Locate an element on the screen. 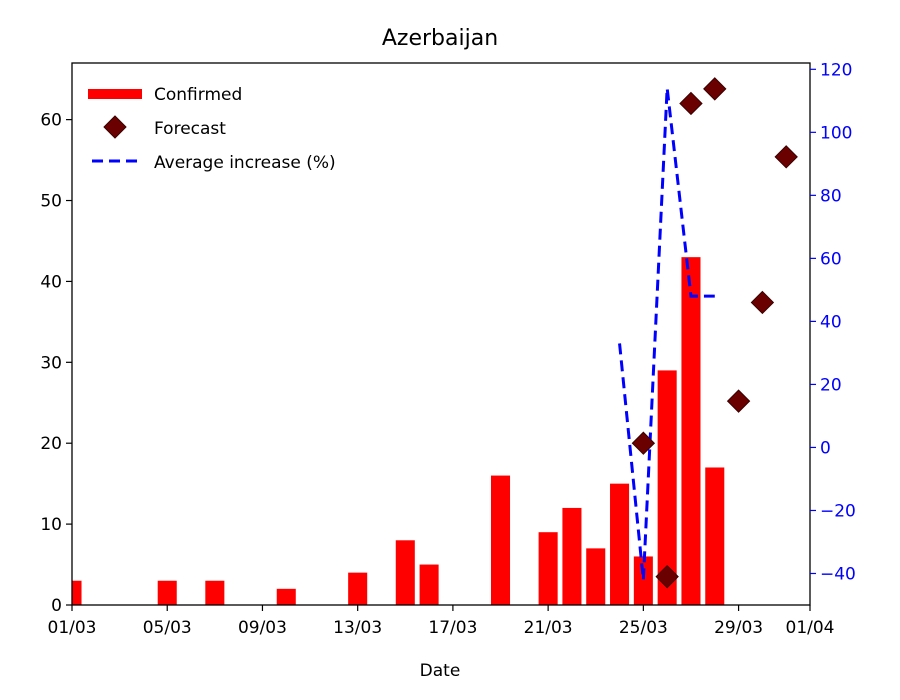 Image resolution: width=900 pixels, height=700 pixels. average-line-layer is located at coordinates (666, 334).